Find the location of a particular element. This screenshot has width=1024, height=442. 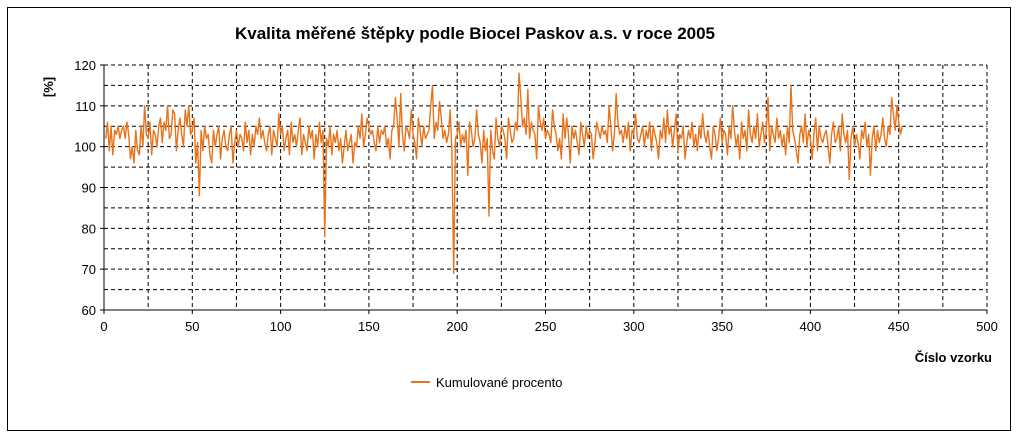

legend: Kumulované procento is located at coordinates (486, 382).